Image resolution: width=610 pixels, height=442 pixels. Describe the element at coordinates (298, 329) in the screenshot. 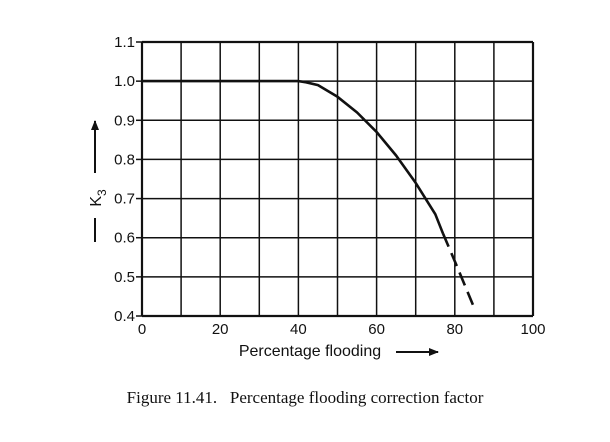

I see `x-tick-label: 40` at that location.